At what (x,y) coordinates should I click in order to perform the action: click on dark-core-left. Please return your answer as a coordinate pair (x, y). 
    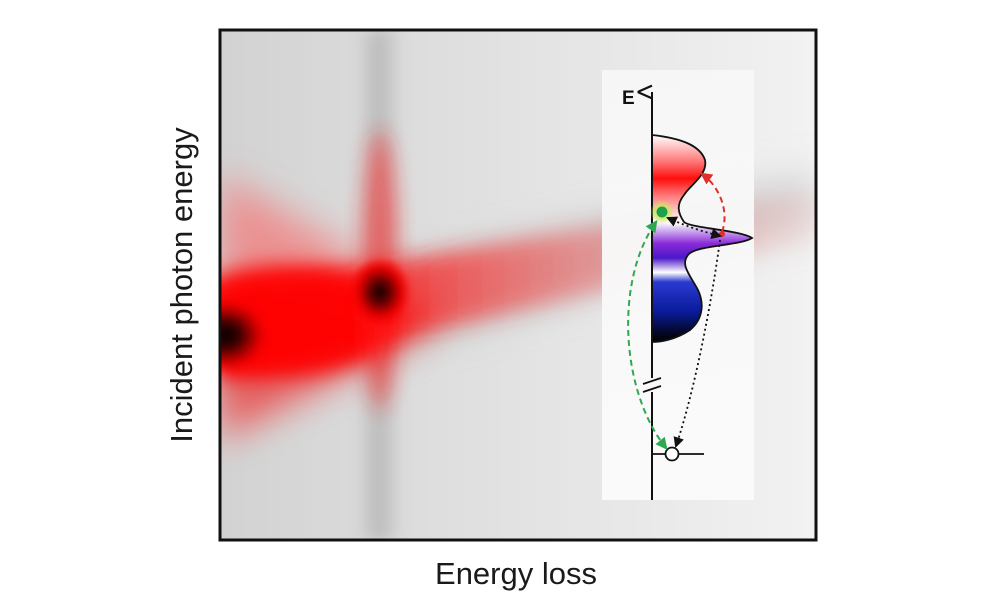
    Looking at the image, I should click on (245, 335).